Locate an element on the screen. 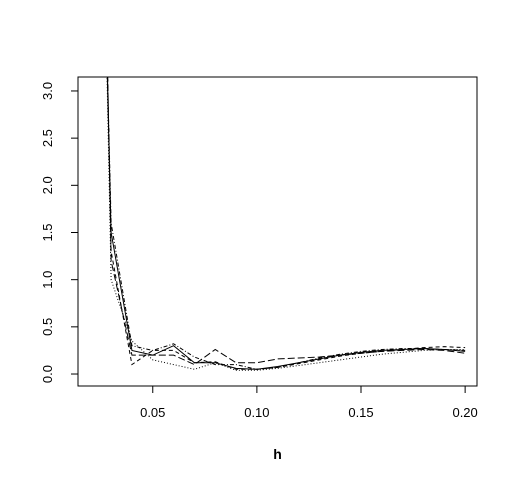 The width and height of the screenshot is (519, 489). y-tick-label: 1.5 is located at coordinates (47, 232).